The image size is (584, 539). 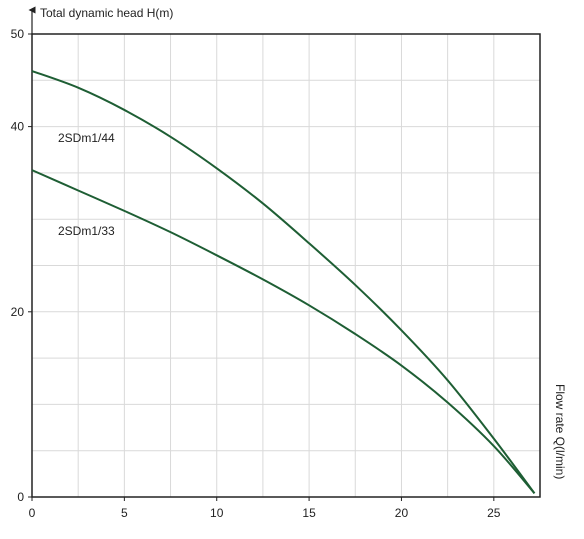 What do you see at coordinates (86, 231) in the screenshot?
I see `series-label-2sdm1-33: 2SDm1/33` at bounding box center [86, 231].